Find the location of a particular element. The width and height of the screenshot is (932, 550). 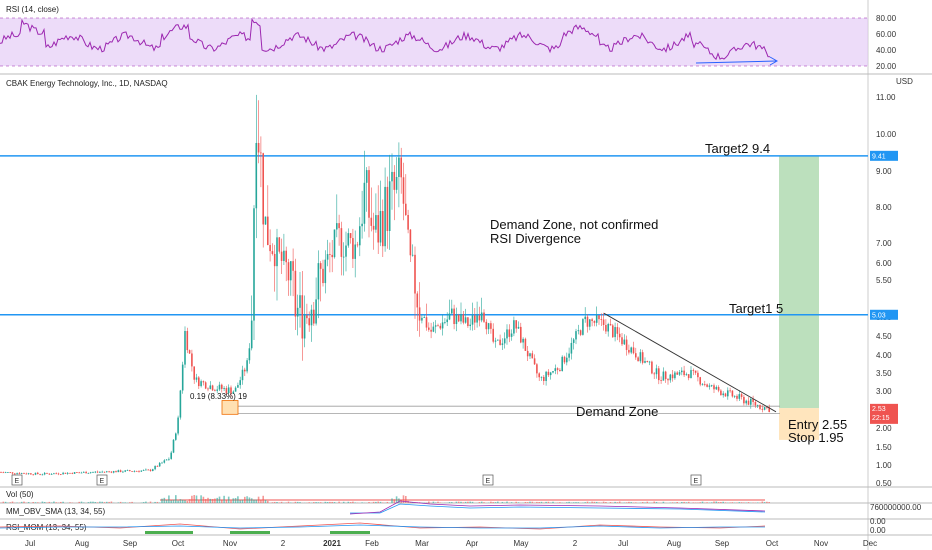

time-axis-label: Oct is located at coordinates (178, 543).